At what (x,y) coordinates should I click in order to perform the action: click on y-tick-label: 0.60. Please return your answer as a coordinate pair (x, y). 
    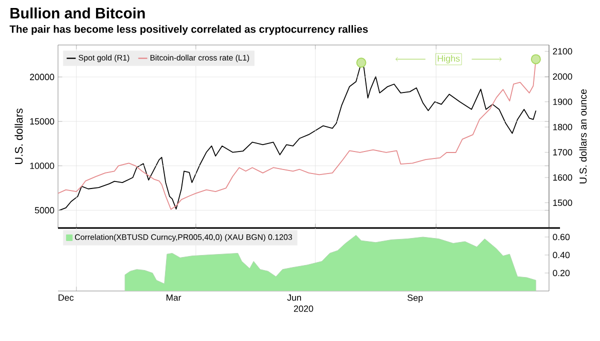
    Looking at the image, I should click on (561, 237).